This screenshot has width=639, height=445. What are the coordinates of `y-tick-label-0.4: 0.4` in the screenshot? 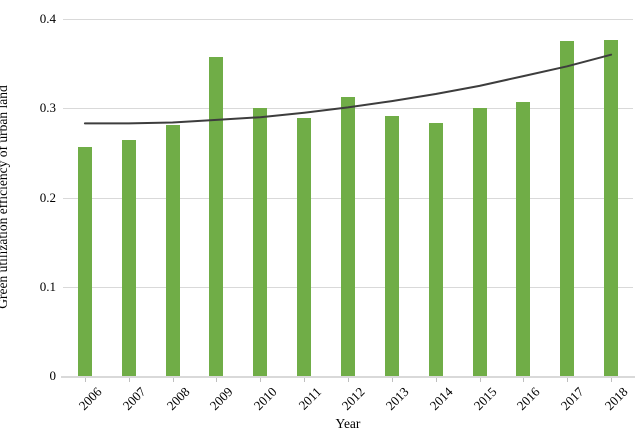 It's located at (47, 18).